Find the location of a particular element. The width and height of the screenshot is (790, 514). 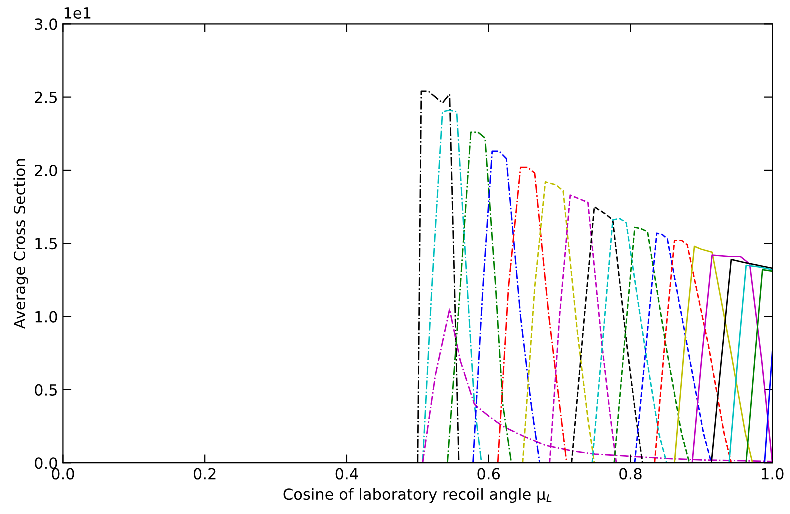

y-tick-label: 1.0 is located at coordinates (47, 317).